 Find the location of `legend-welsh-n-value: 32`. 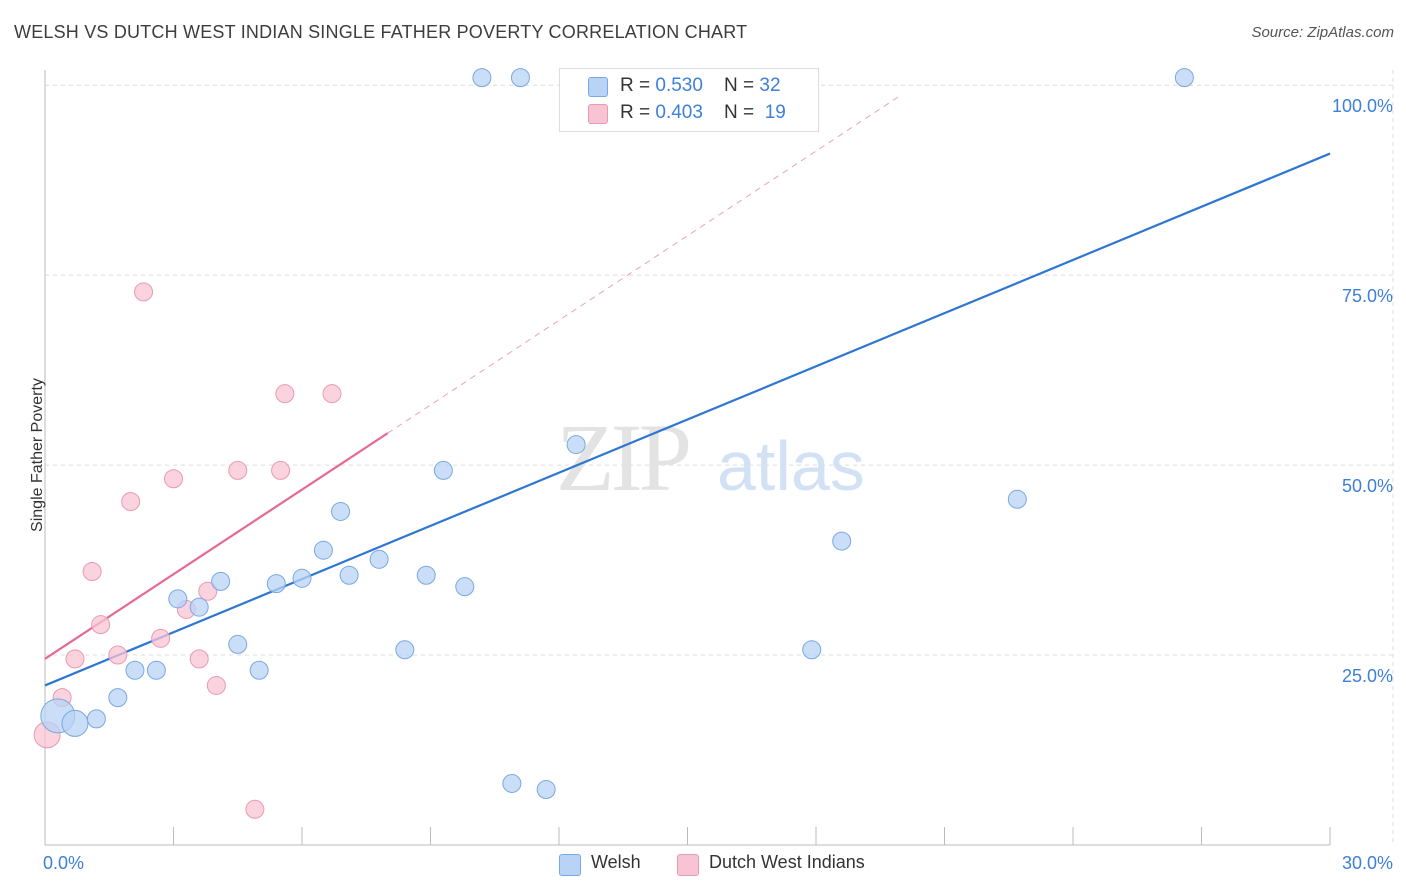

legend-welsh-n-value: 32 is located at coordinates (770, 85).